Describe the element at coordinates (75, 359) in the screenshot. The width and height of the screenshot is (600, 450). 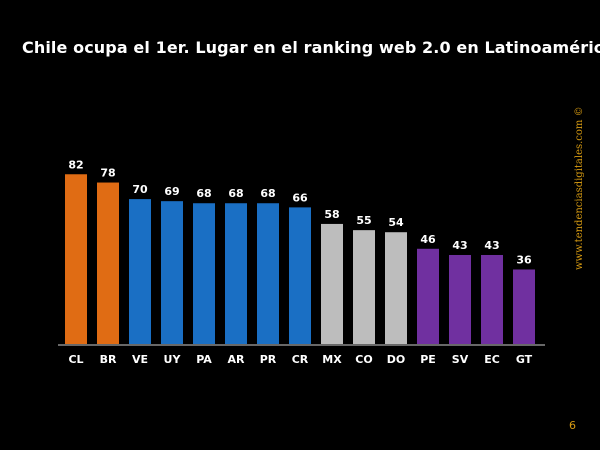
I see `category-label-cl: CL` at that location.